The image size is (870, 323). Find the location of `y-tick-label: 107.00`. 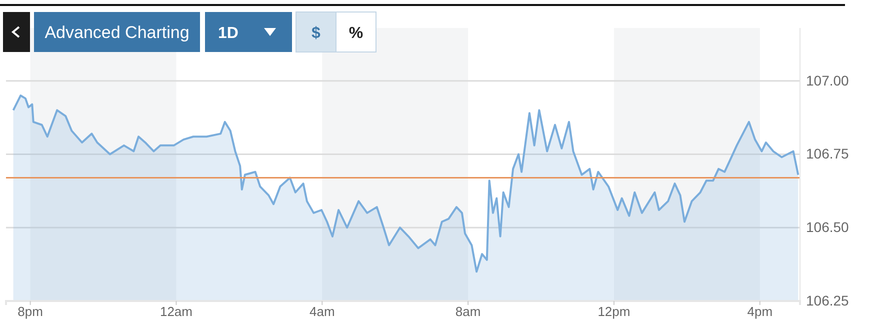

y-tick-label: 107.00 is located at coordinates (828, 80).